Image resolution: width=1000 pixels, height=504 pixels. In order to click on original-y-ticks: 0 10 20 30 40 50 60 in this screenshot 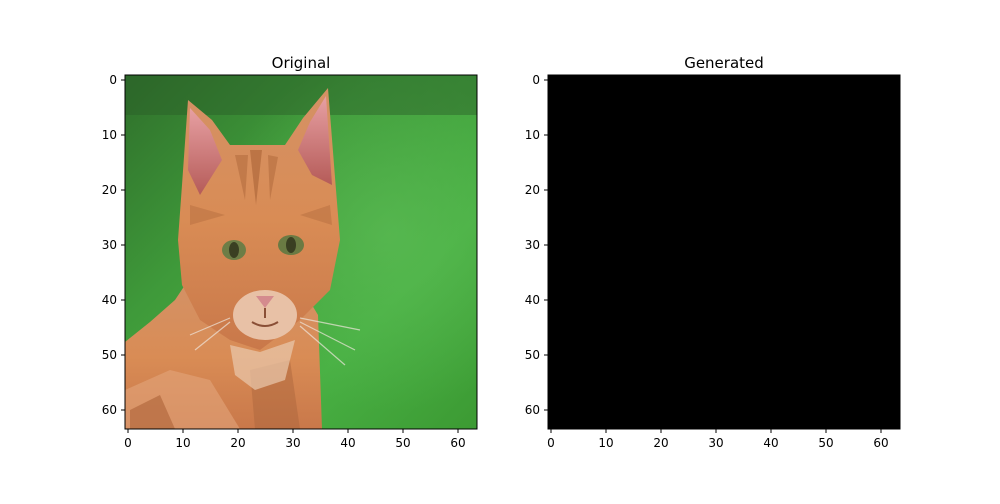, I will do `click(113, 245)`.